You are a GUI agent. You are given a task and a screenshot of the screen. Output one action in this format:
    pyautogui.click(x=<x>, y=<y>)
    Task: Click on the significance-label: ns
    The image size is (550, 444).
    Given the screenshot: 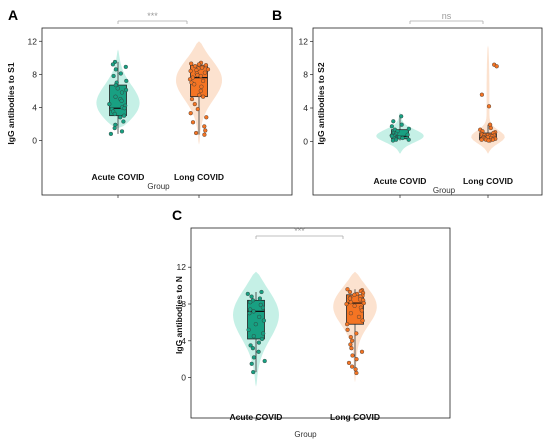 What is the action you would take?
    pyautogui.click(x=447, y=16)
    